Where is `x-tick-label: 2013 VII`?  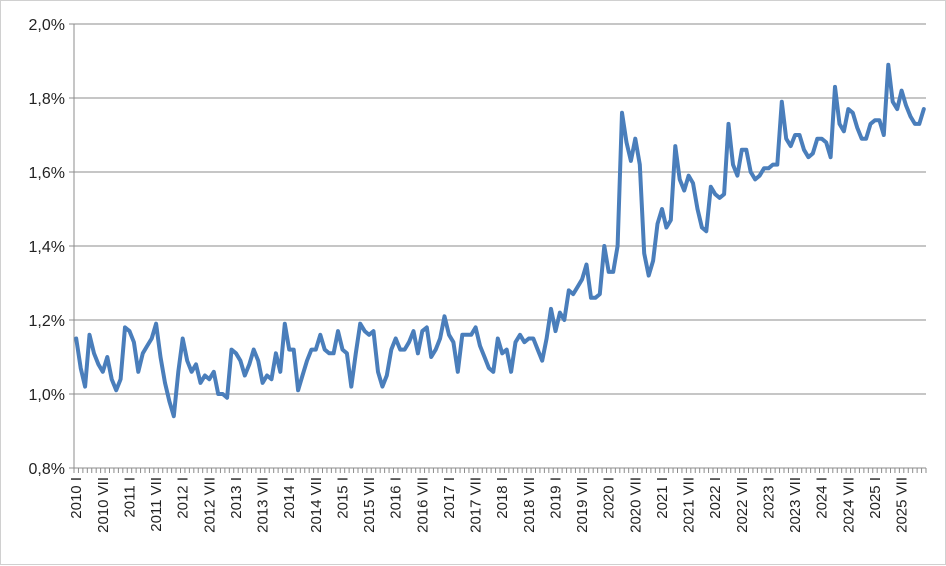 x-tick-label: 2013 VII is located at coordinates (263, 505).